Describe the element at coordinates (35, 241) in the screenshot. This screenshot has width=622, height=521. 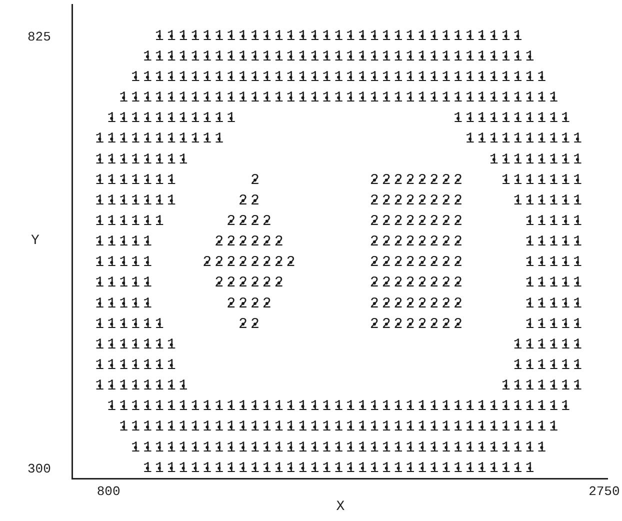
I see `y-axis-title: Y` at that location.